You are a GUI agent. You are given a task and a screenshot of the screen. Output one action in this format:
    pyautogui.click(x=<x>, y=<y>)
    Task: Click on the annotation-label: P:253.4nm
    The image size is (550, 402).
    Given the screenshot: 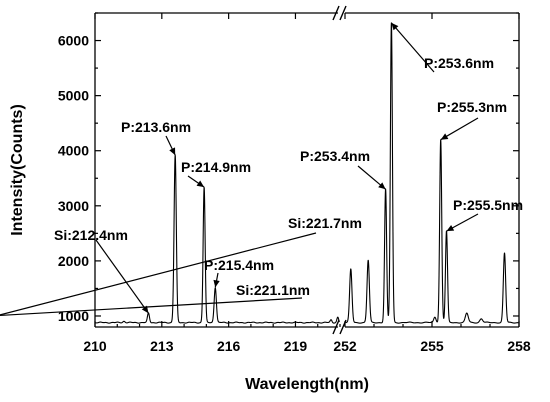 What is the action you would take?
    pyautogui.click(x=335, y=156)
    